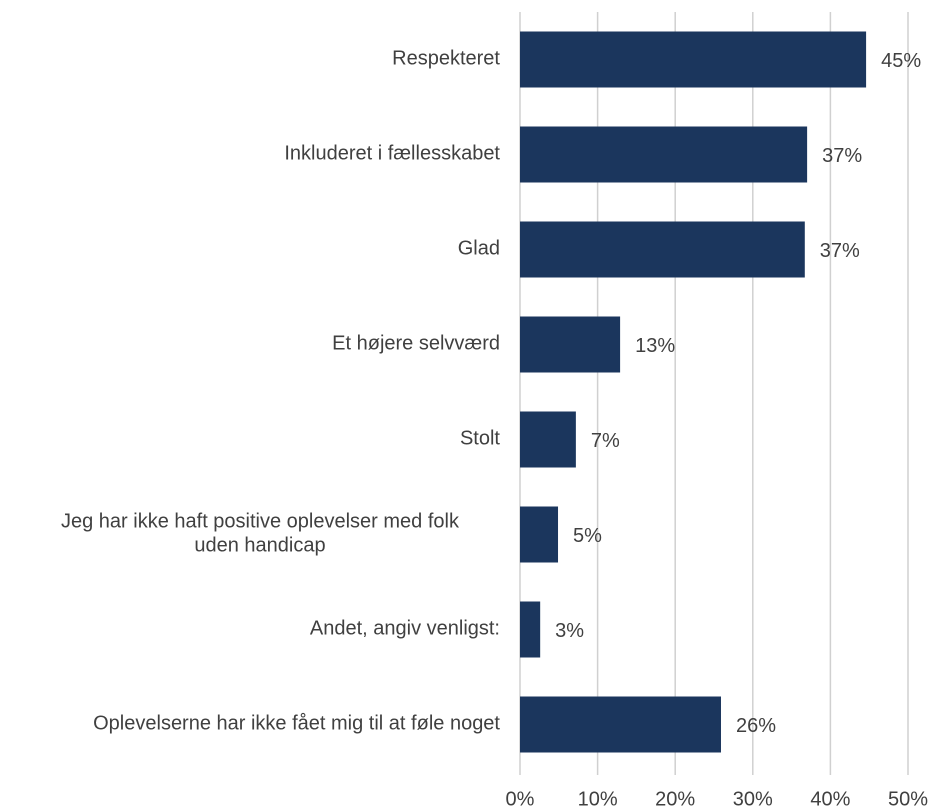 The width and height of the screenshot is (933, 811). I want to click on x-tick-label: 40%, so click(830, 799).